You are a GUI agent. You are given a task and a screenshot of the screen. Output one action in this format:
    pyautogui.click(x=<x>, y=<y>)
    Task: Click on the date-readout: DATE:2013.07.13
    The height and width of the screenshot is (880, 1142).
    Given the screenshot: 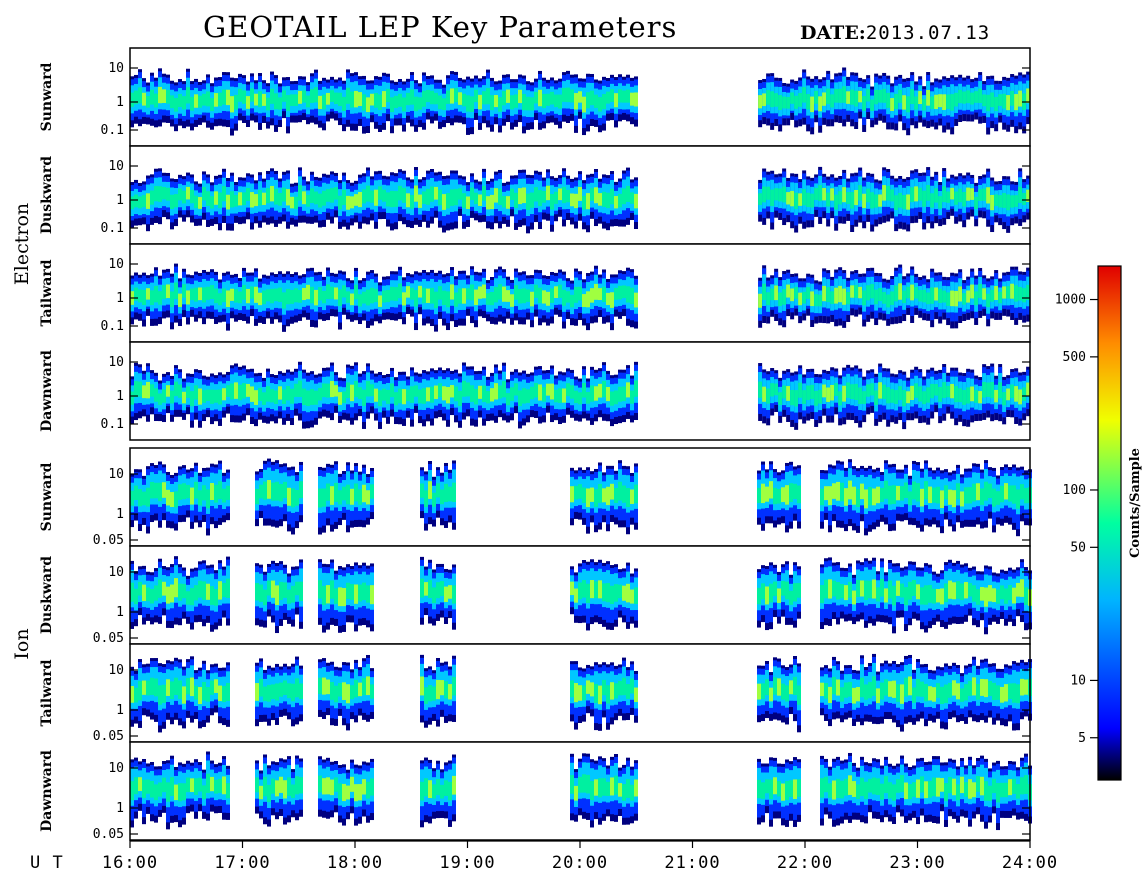 What is the action you would take?
    pyautogui.click(x=895, y=33)
    